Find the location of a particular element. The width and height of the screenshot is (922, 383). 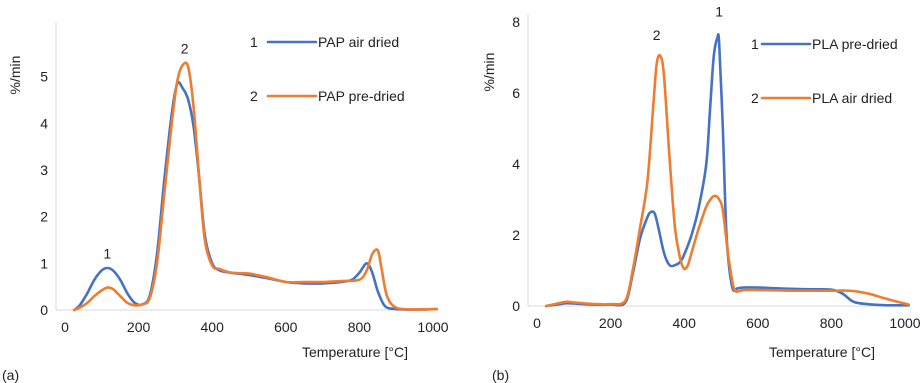

y-tick-label: 6 is located at coordinates (516, 93).